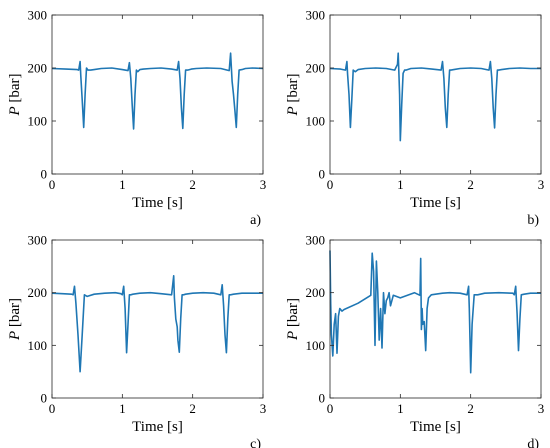  What do you see at coordinates (533, 442) in the screenshot?
I see `panel-label: d)` at bounding box center [533, 442].